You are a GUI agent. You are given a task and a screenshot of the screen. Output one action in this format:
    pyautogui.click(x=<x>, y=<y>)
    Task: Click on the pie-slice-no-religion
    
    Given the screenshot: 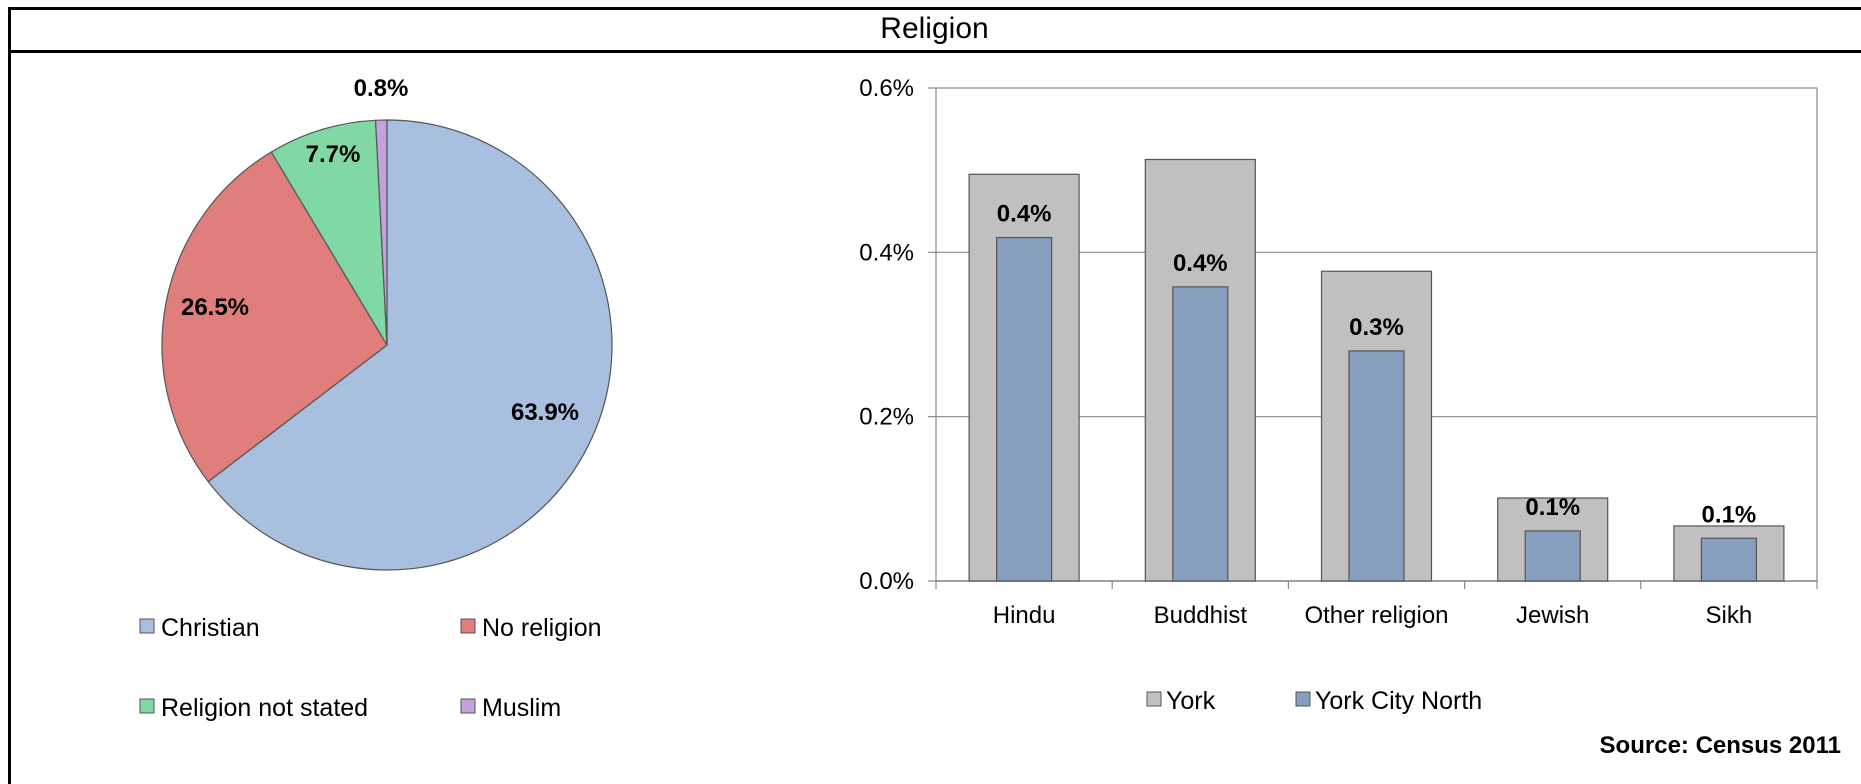 What is the action you would take?
    pyautogui.click(x=274, y=317)
    